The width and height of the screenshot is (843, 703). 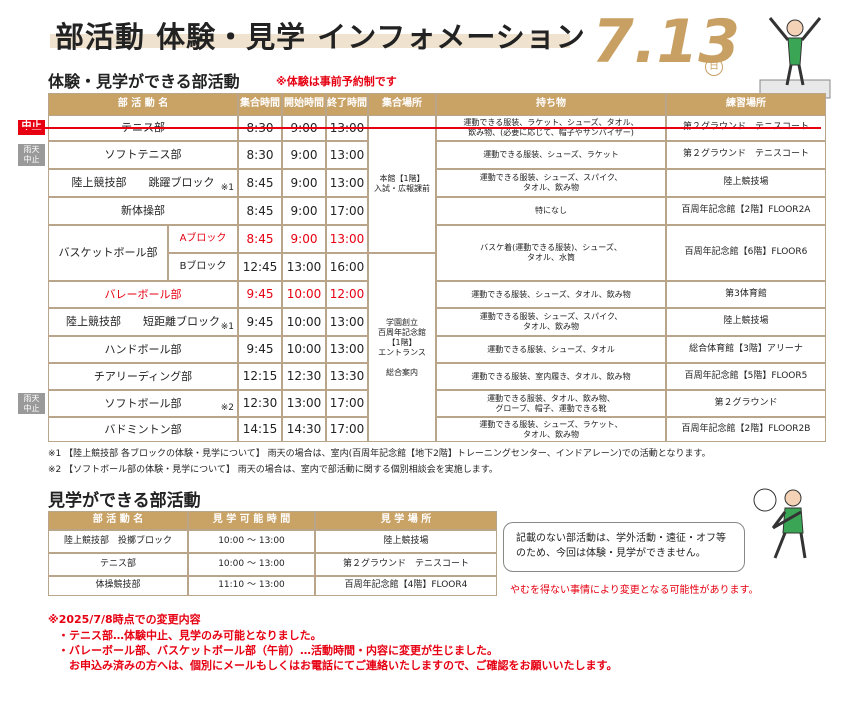 I want to click on table-cell: 終了時間, so click(x=347, y=104).